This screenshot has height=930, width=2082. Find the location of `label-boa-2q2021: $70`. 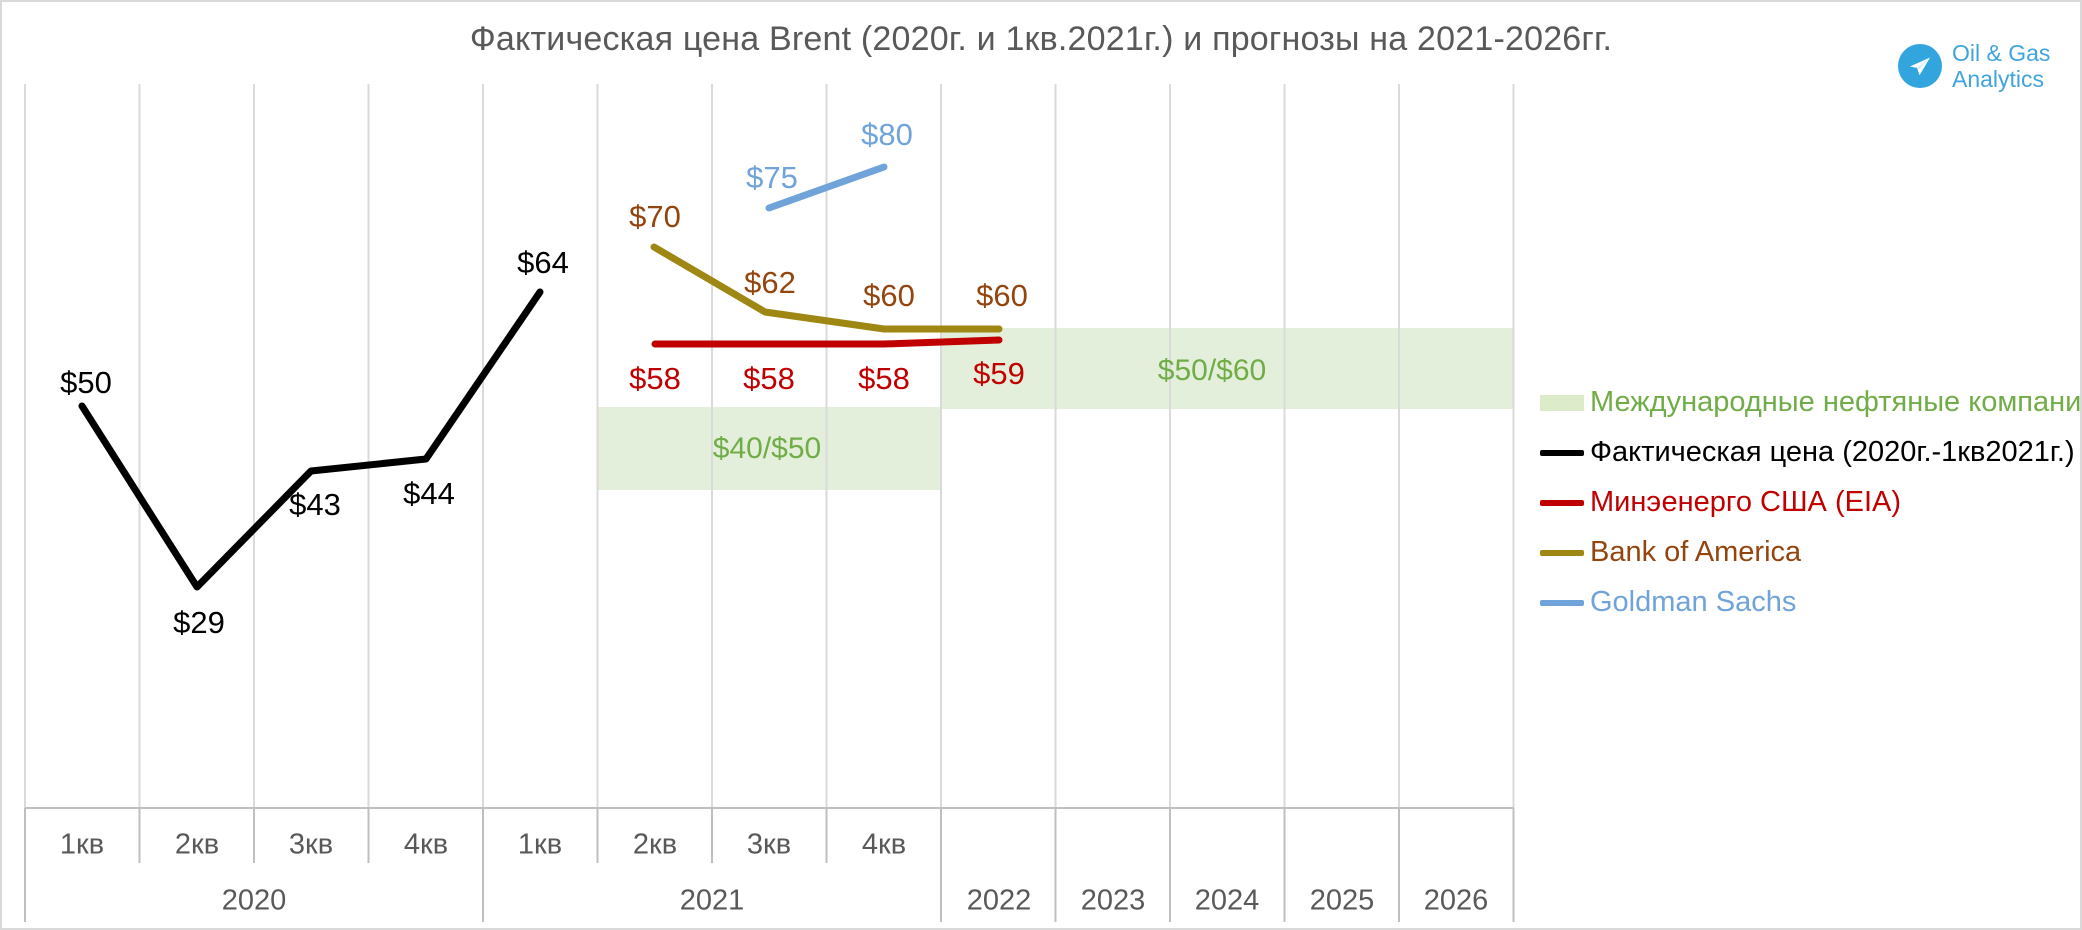

label-boa-2q2021: $70 is located at coordinates (655, 216).